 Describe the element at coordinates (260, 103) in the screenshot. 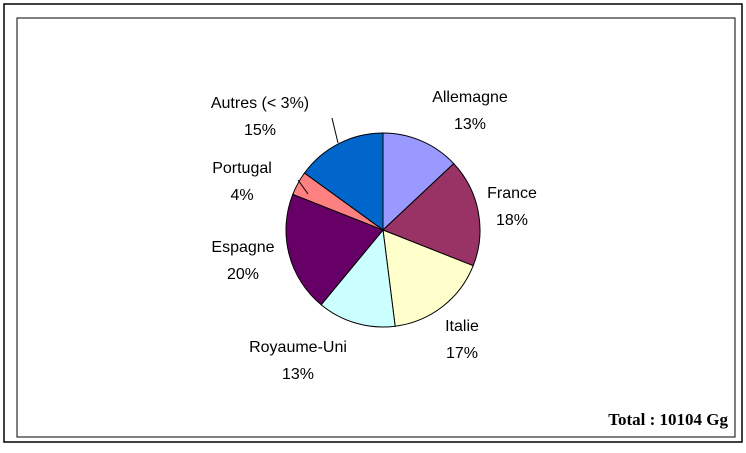

I see `slice-label: Autres (< 3%)` at that location.